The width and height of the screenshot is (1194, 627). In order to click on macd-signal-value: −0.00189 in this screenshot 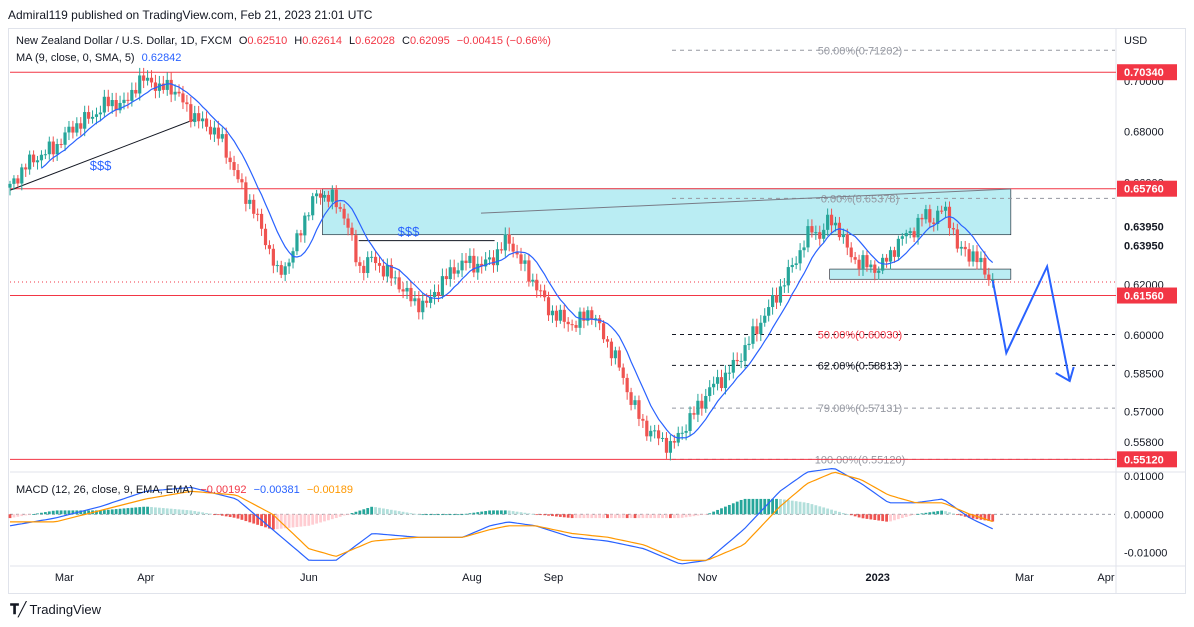, I will do `click(330, 490)`.